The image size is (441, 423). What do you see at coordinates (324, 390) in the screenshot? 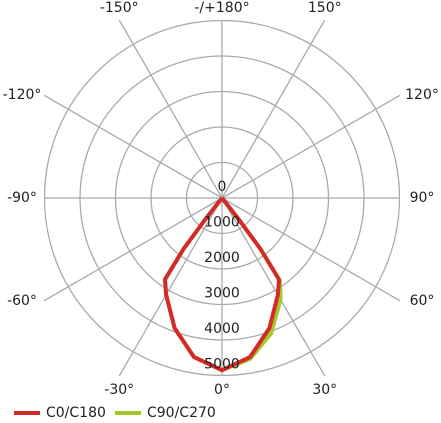
I see `angle-tick-label: 30°` at bounding box center [324, 390].